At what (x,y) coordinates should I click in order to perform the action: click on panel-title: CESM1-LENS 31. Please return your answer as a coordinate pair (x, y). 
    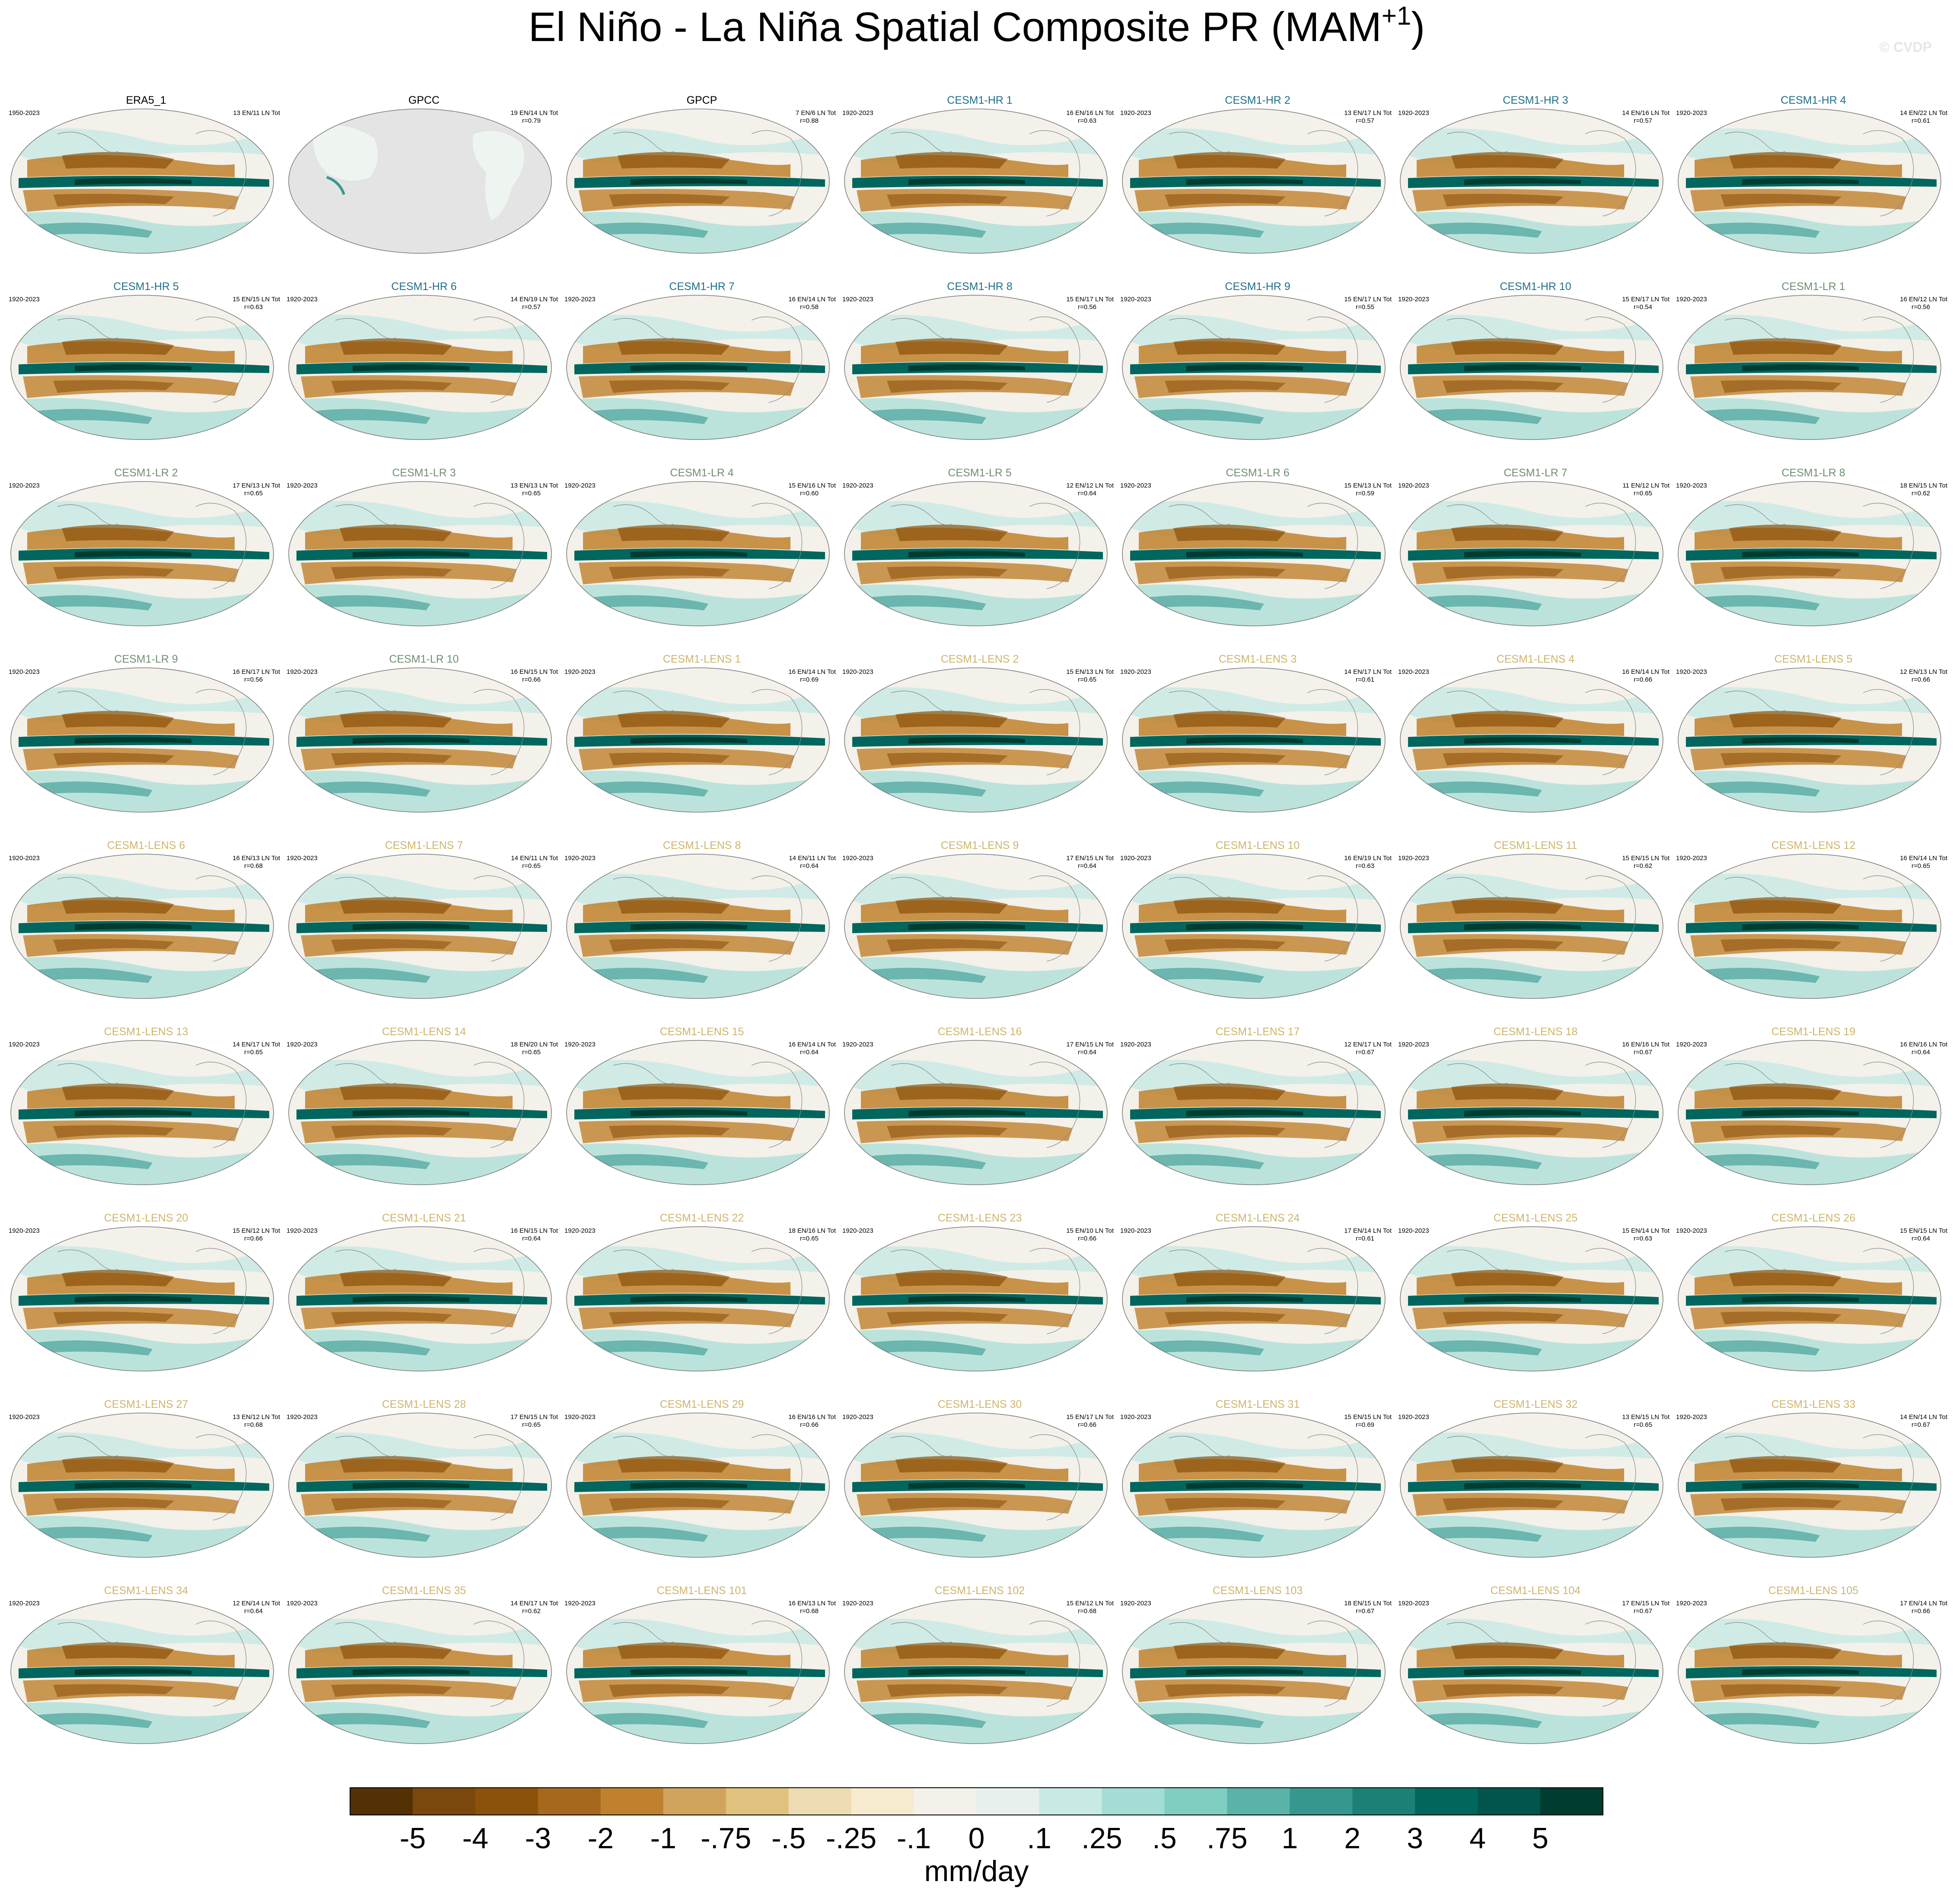
    Looking at the image, I should click on (1258, 1404).